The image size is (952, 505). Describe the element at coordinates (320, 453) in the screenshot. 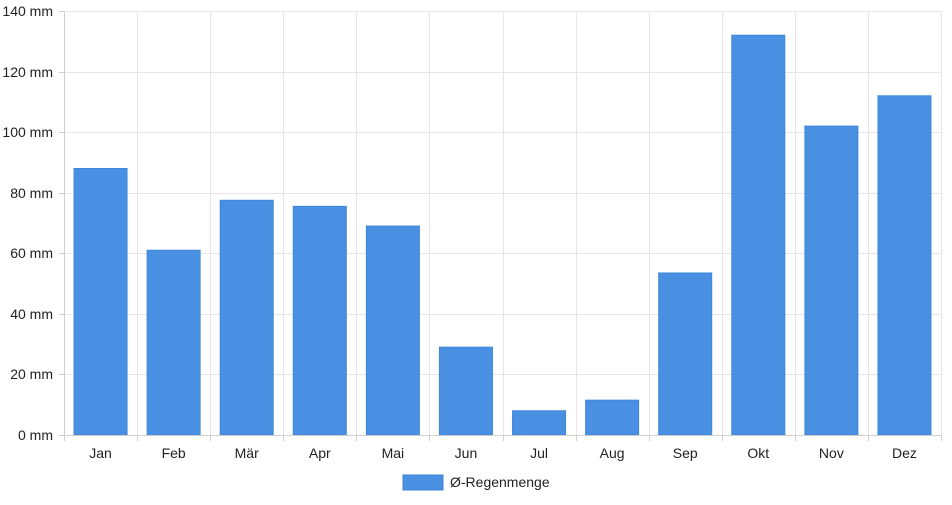

I see `x-tick-label: Apr` at that location.